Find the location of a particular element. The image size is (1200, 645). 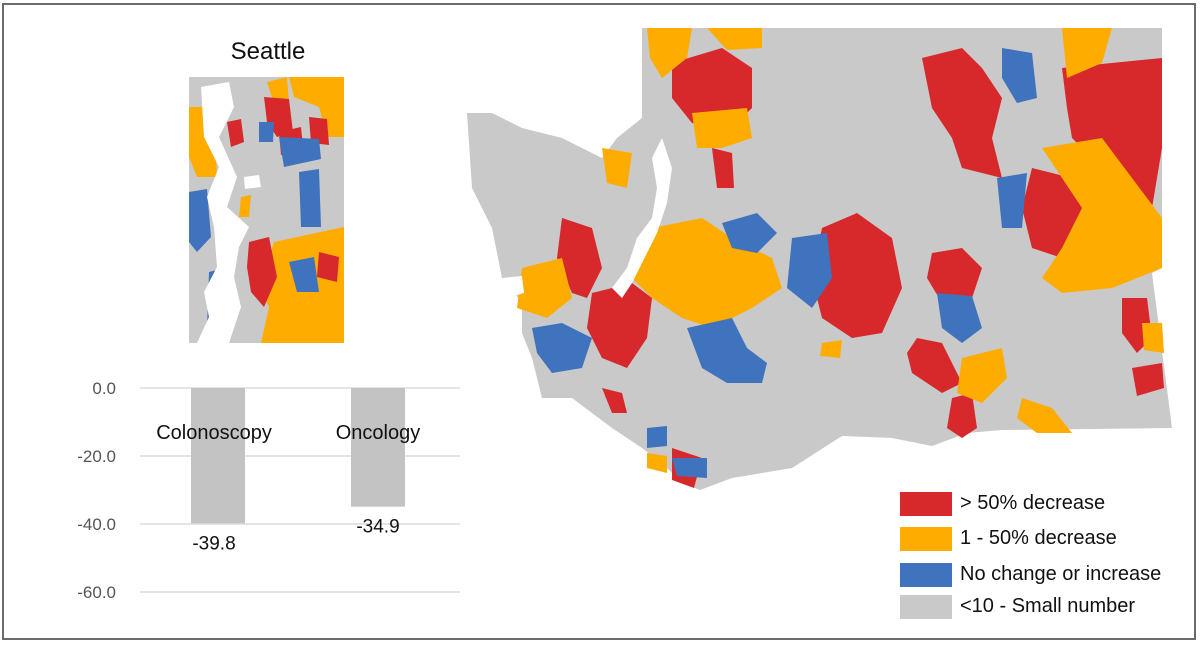

chart-bars is located at coordinates (298, 456).